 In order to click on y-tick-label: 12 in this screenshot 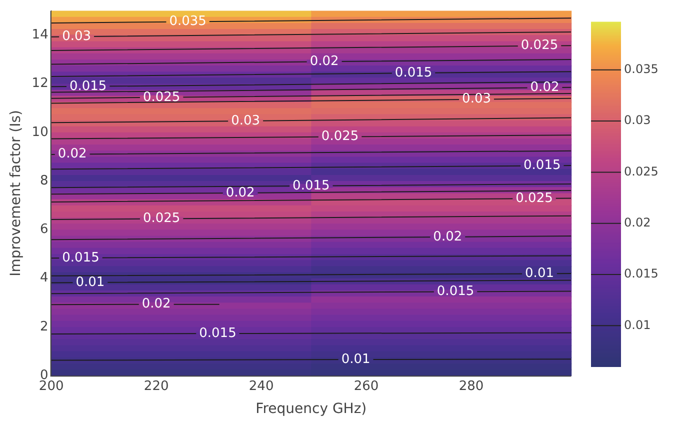, I will do `click(40, 84)`.